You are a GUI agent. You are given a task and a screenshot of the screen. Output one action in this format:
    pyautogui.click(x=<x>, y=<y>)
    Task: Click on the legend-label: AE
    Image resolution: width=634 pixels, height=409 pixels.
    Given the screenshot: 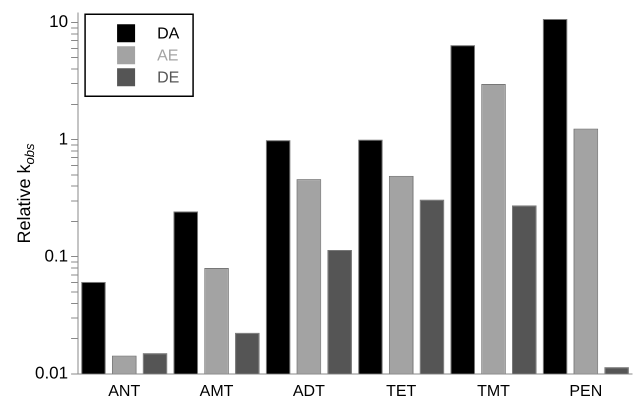 What is the action you would take?
    pyautogui.click(x=167, y=56)
    